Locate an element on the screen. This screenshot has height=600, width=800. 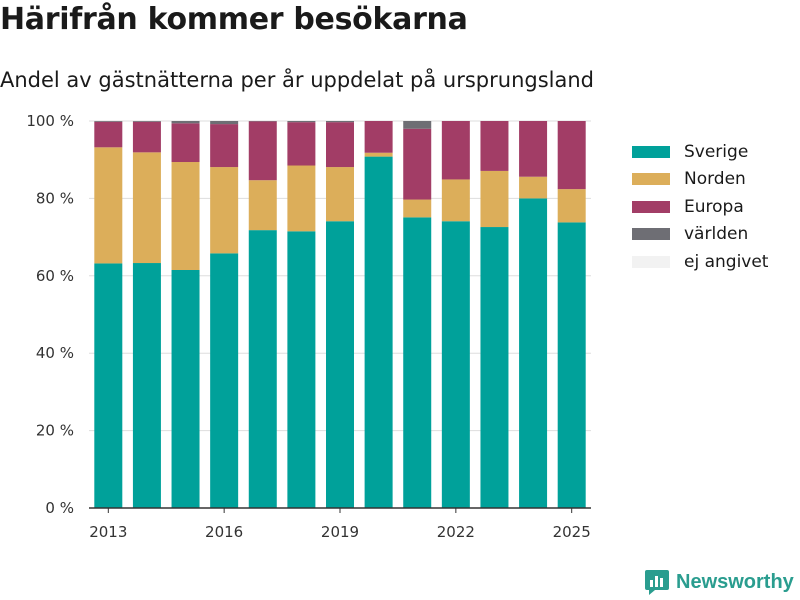
bar-segment-Europa-2013 is located at coordinates (108, 134).